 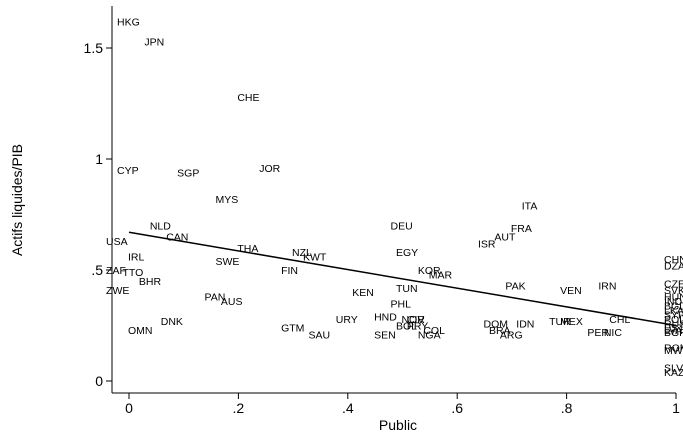 What do you see at coordinates (128, 171) in the screenshot?
I see `point-label-cyp: CYP` at bounding box center [128, 171].